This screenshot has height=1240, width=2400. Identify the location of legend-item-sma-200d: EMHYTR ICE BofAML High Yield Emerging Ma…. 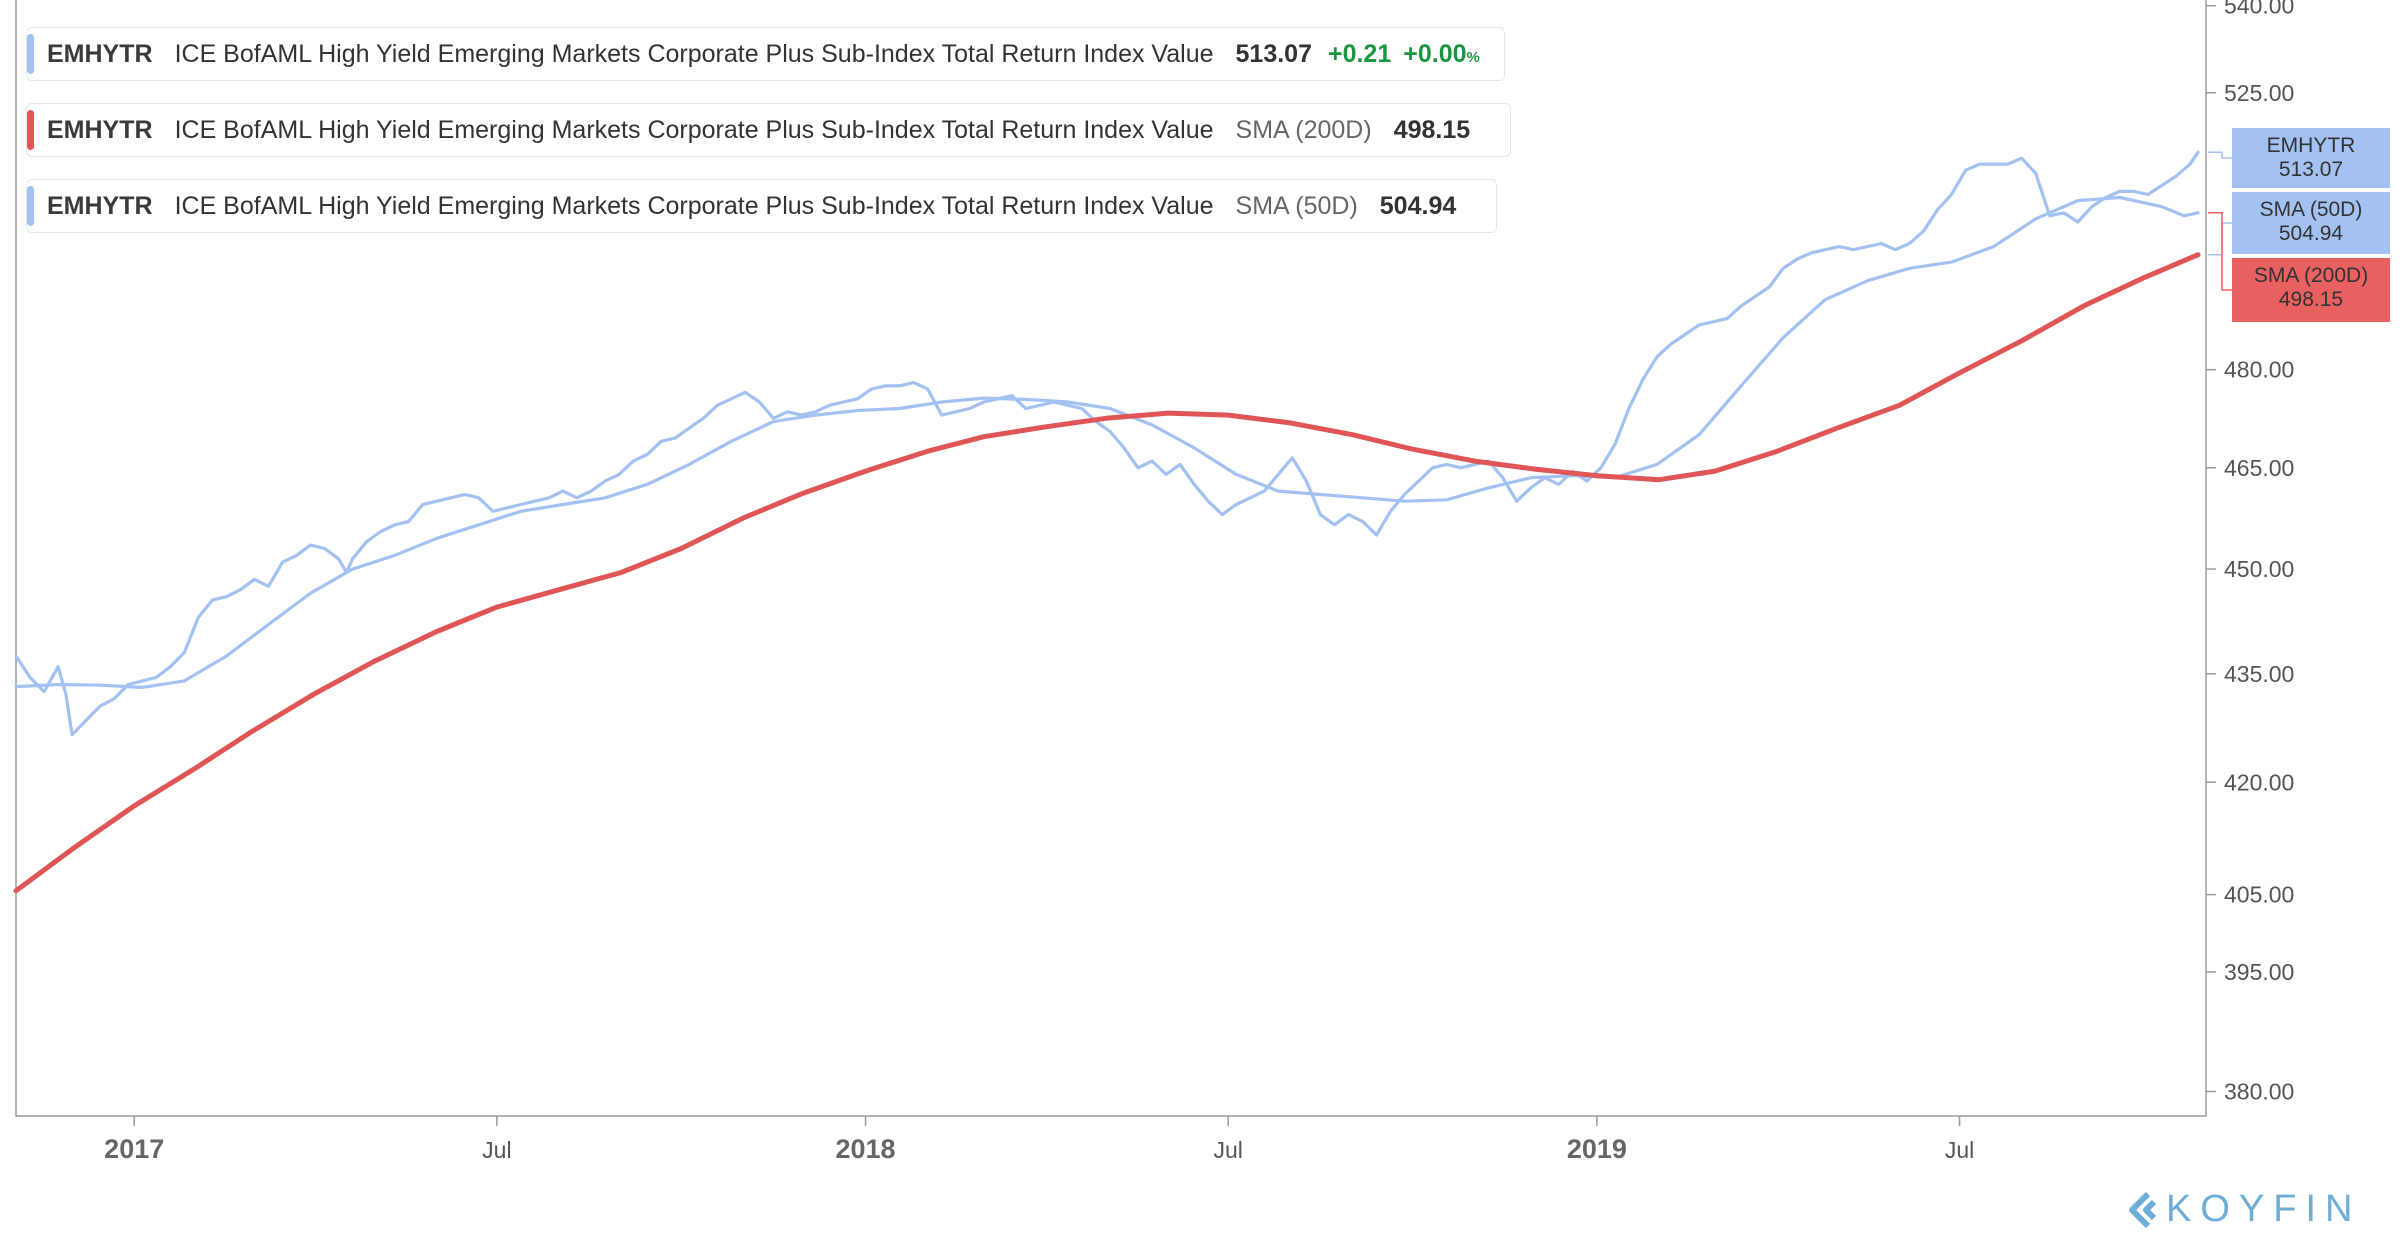
(769, 130).